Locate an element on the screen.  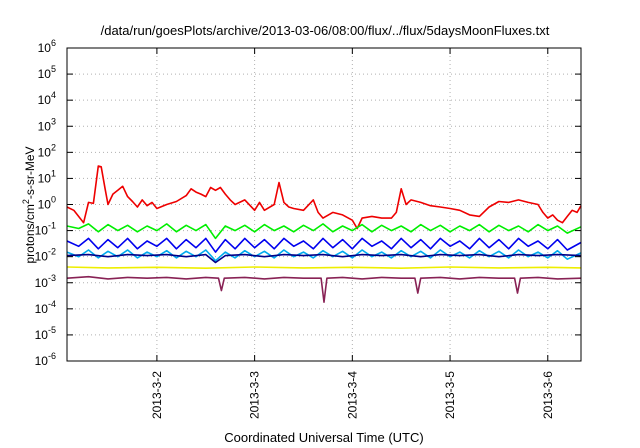
y-tick-label: 10⁶ is located at coordinates (47, 46).